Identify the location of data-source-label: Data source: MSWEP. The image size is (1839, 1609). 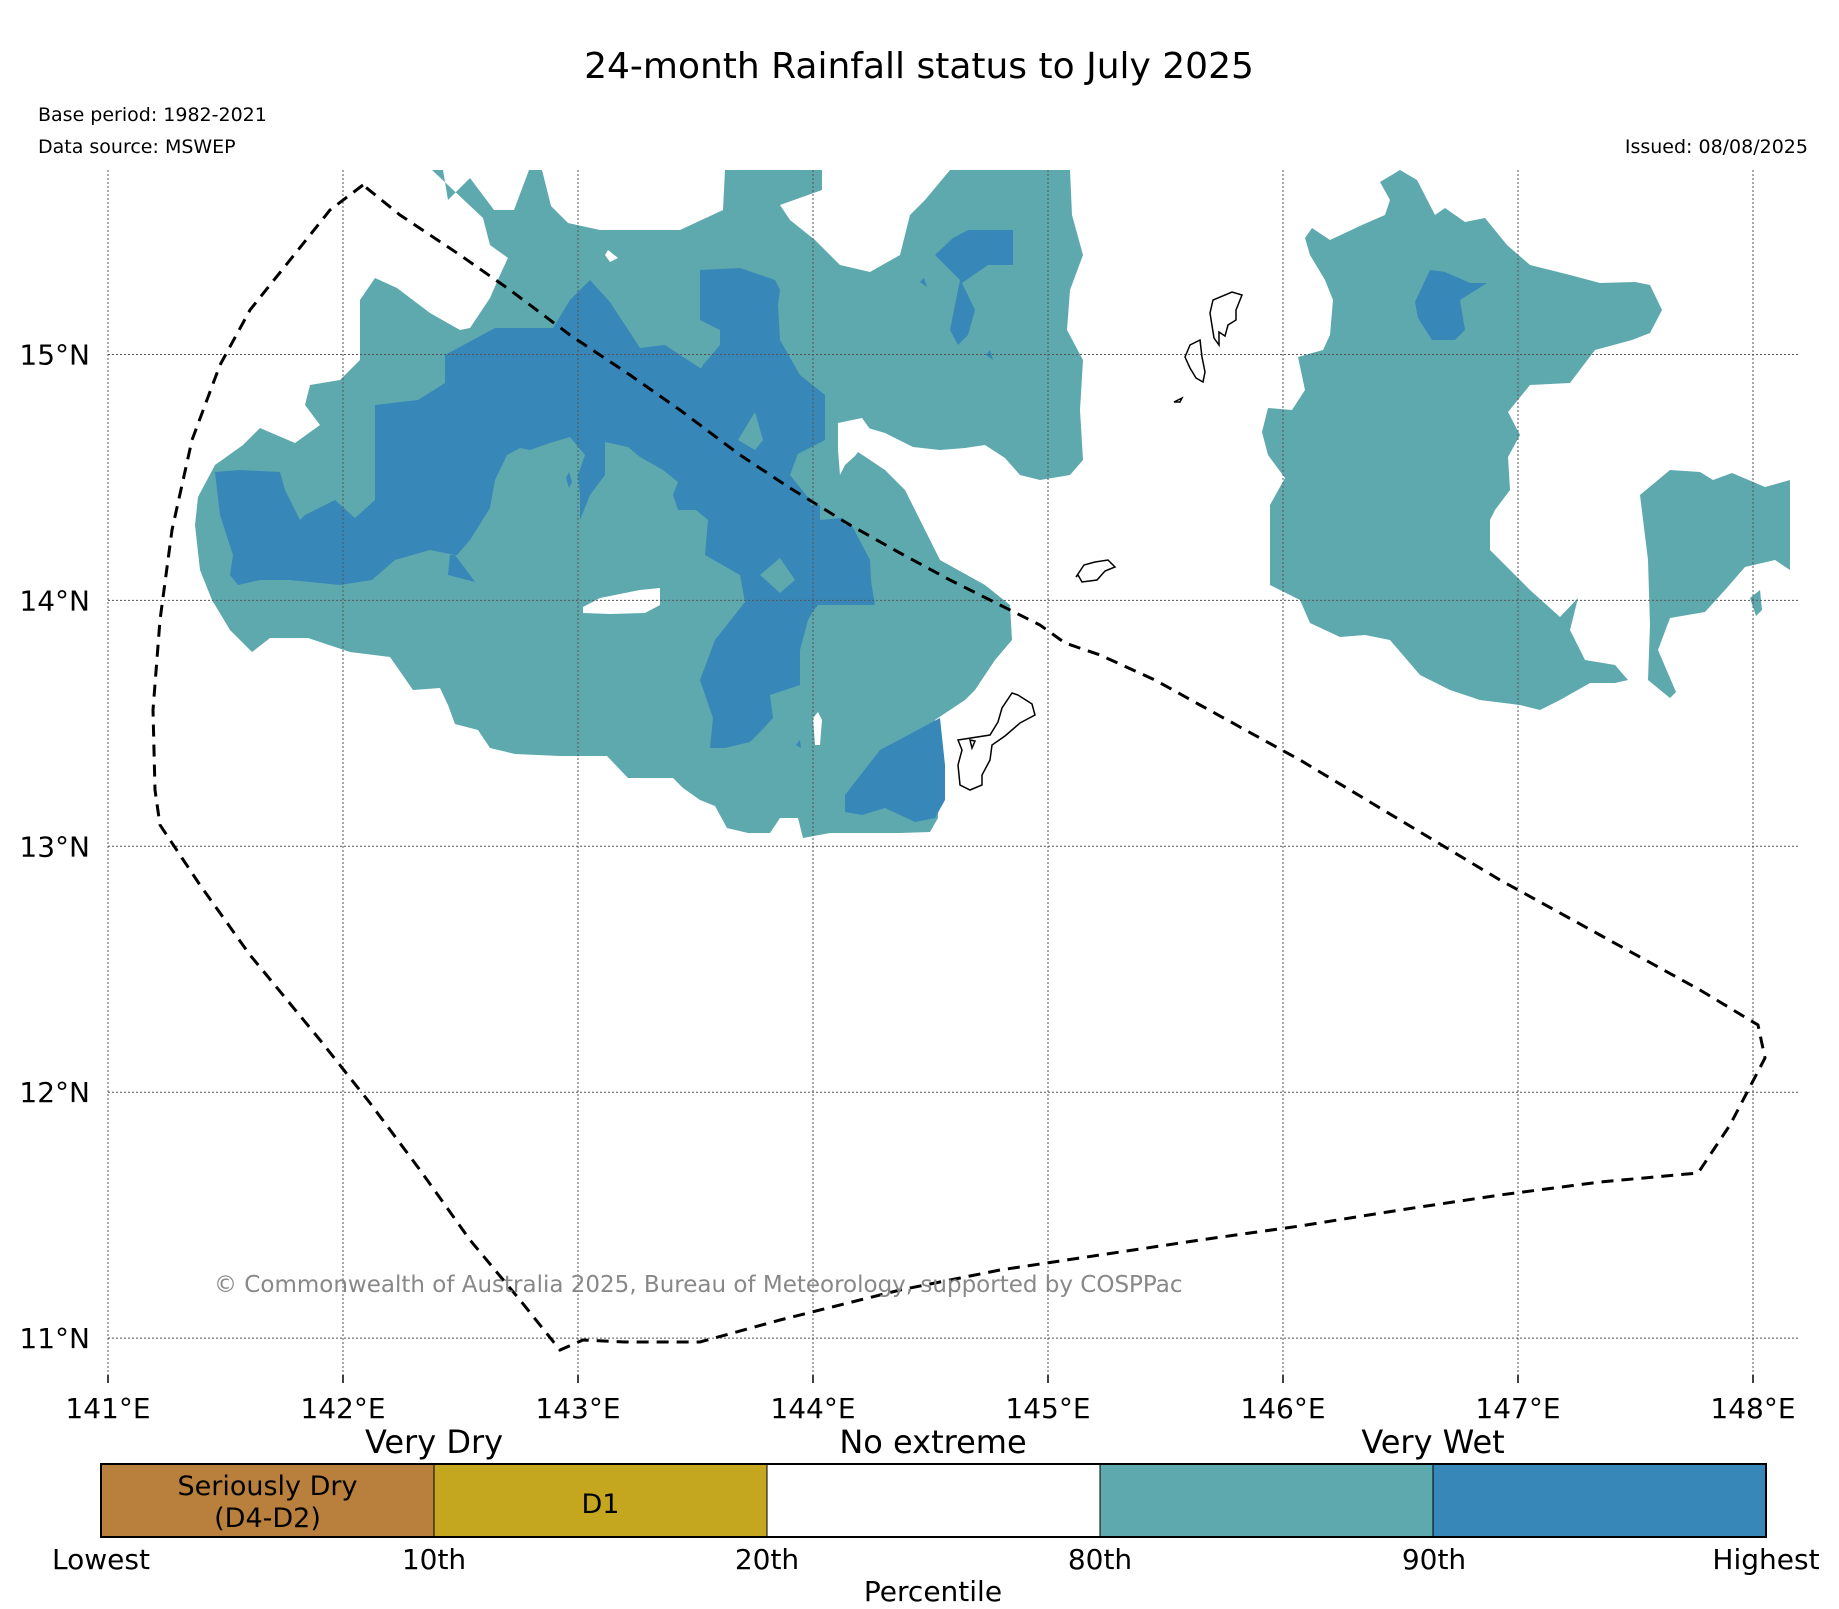
(137, 147).